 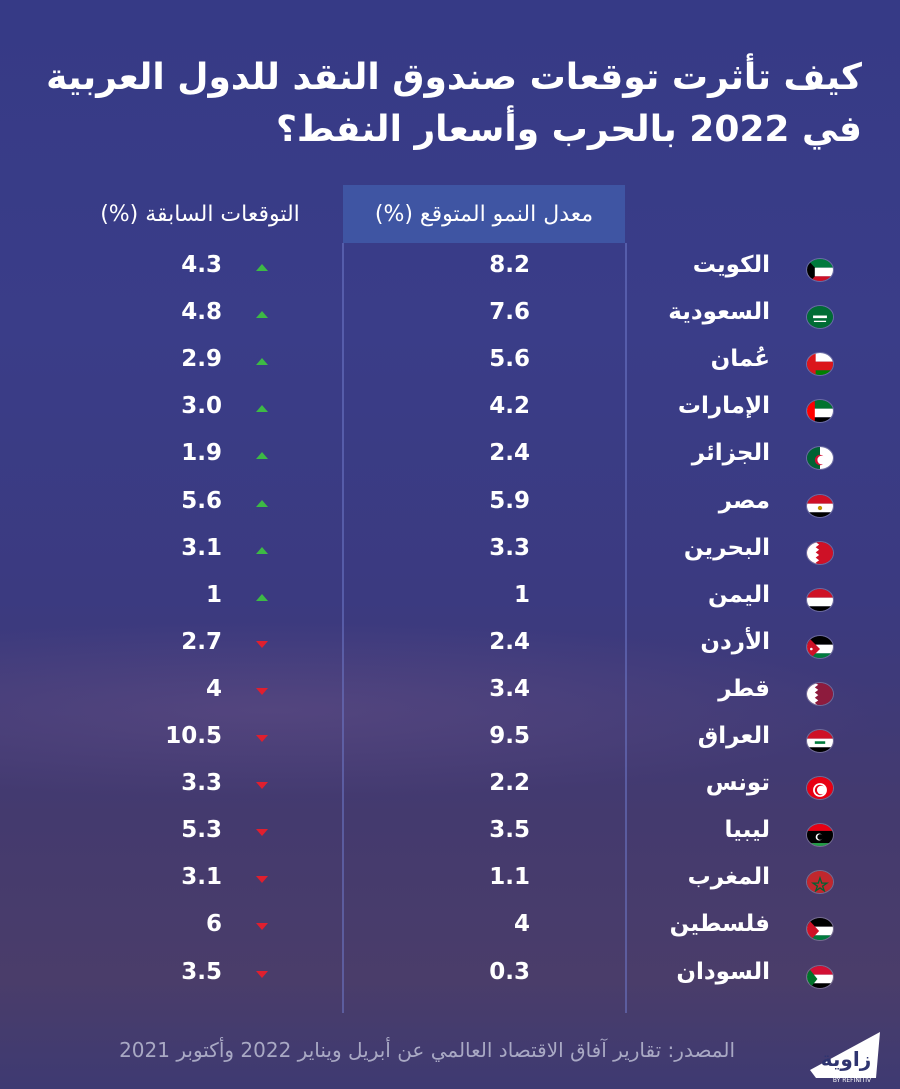 What do you see at coordinates (509, 265) in the screenshot?
I see `growth-value: 8.2` at bounding box center [509, 265].